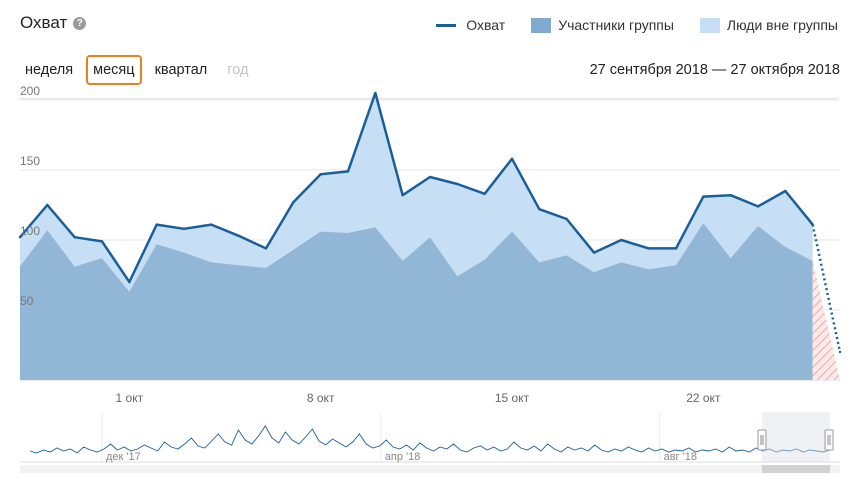 This screenshot has width=852, height=492. I want to click on header-divider, so click(429, 98).